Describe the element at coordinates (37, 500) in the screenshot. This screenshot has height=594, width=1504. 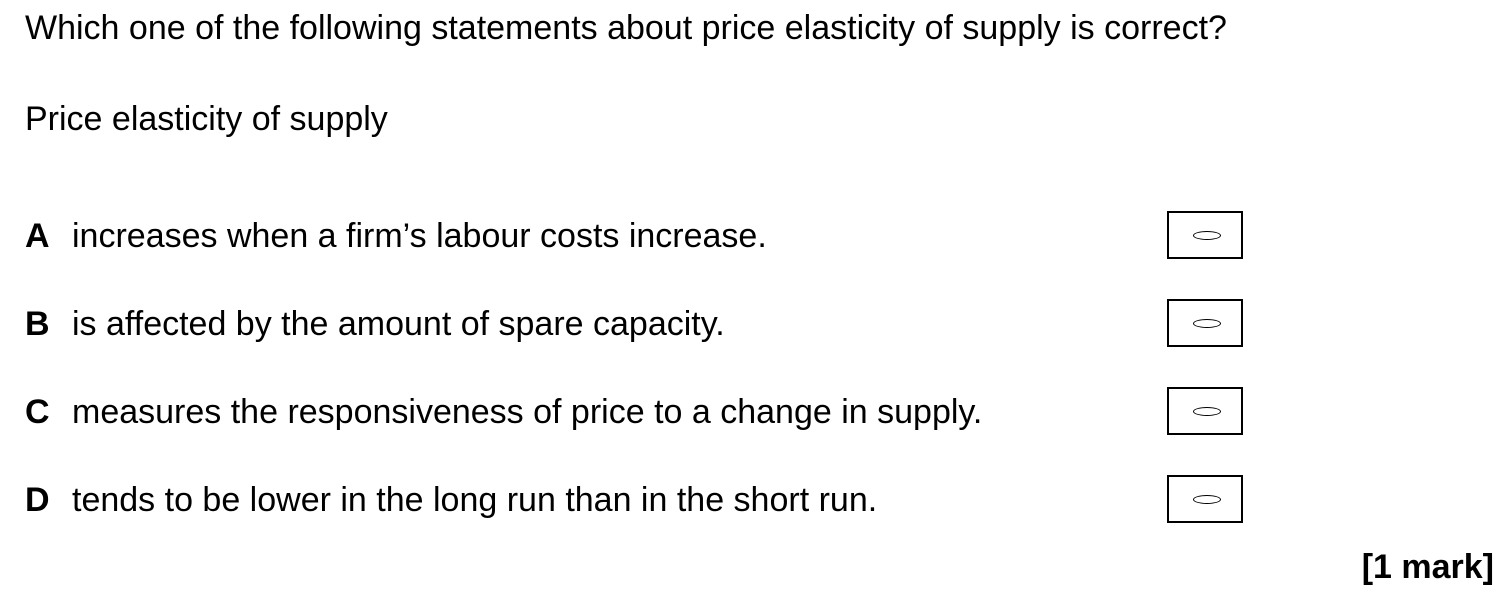
I see `option-letter: D` at that location.